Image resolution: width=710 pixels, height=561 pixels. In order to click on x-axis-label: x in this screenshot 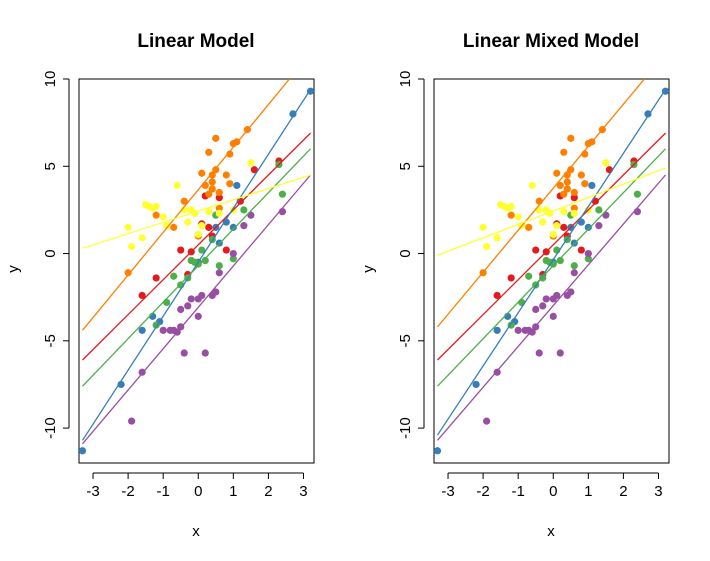, I will do `click(551, 531)`.